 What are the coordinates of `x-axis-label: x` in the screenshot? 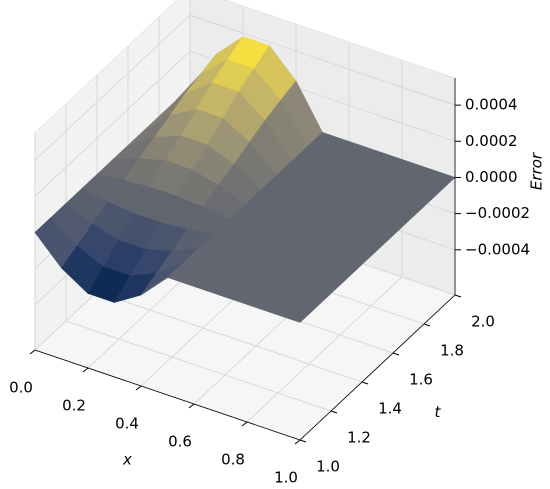 It's located at (127, 460).